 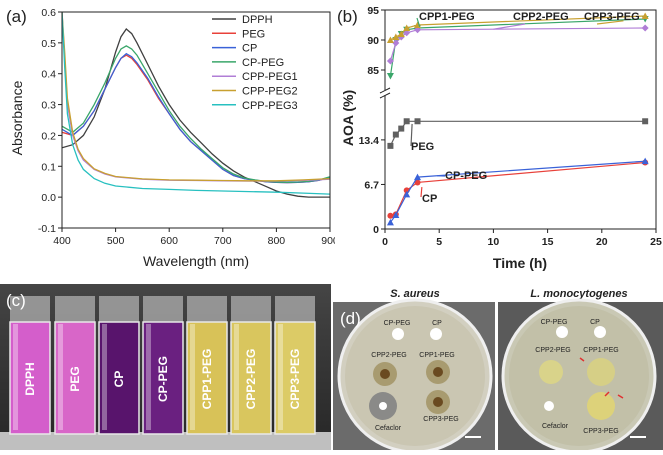 I want to click on well-cp, so click(x=436, y=334).